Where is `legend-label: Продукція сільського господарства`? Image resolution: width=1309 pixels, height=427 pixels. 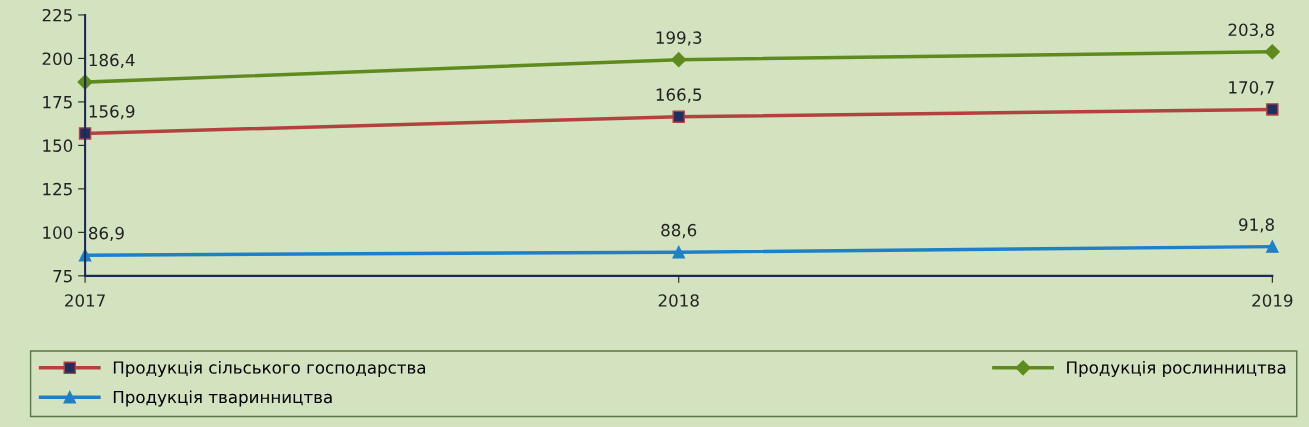 legend-label: Продукція сільського господарства is located at coordinates (269, 369).